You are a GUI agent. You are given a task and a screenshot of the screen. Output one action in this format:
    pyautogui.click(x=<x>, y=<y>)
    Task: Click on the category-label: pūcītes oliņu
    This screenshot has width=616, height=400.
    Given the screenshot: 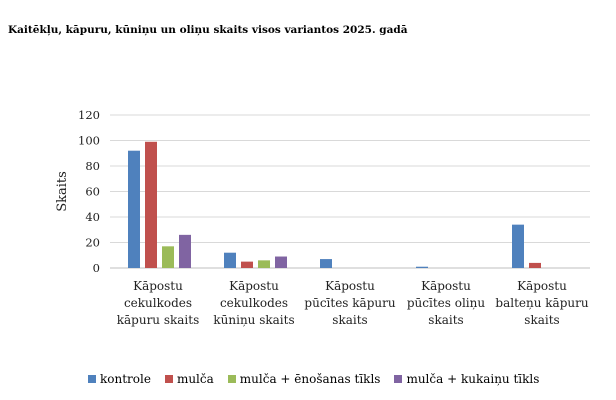 What is the action you would take?
    pyautogui.click(x=446, y=303)
    